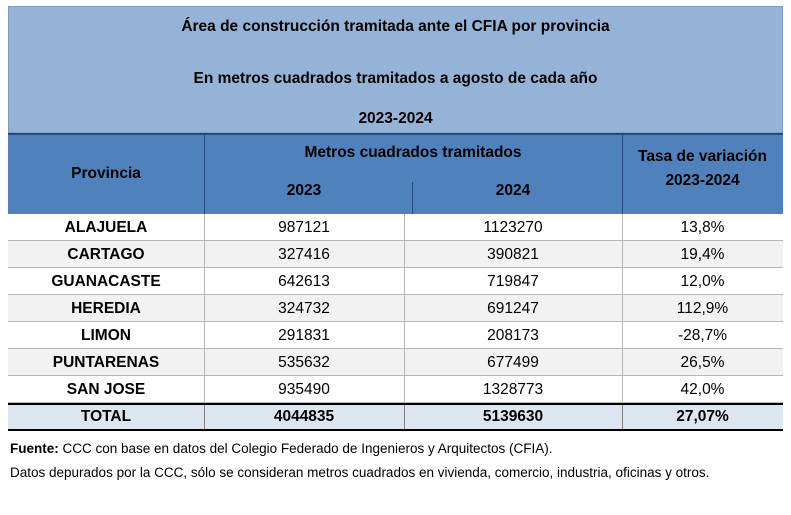 The width and height of the screenshot is (791, 515). What do you see at coordinates (513, 389) in the screenshot?
I see `cell-2024: 1328773` at bounding box center [513, 389].